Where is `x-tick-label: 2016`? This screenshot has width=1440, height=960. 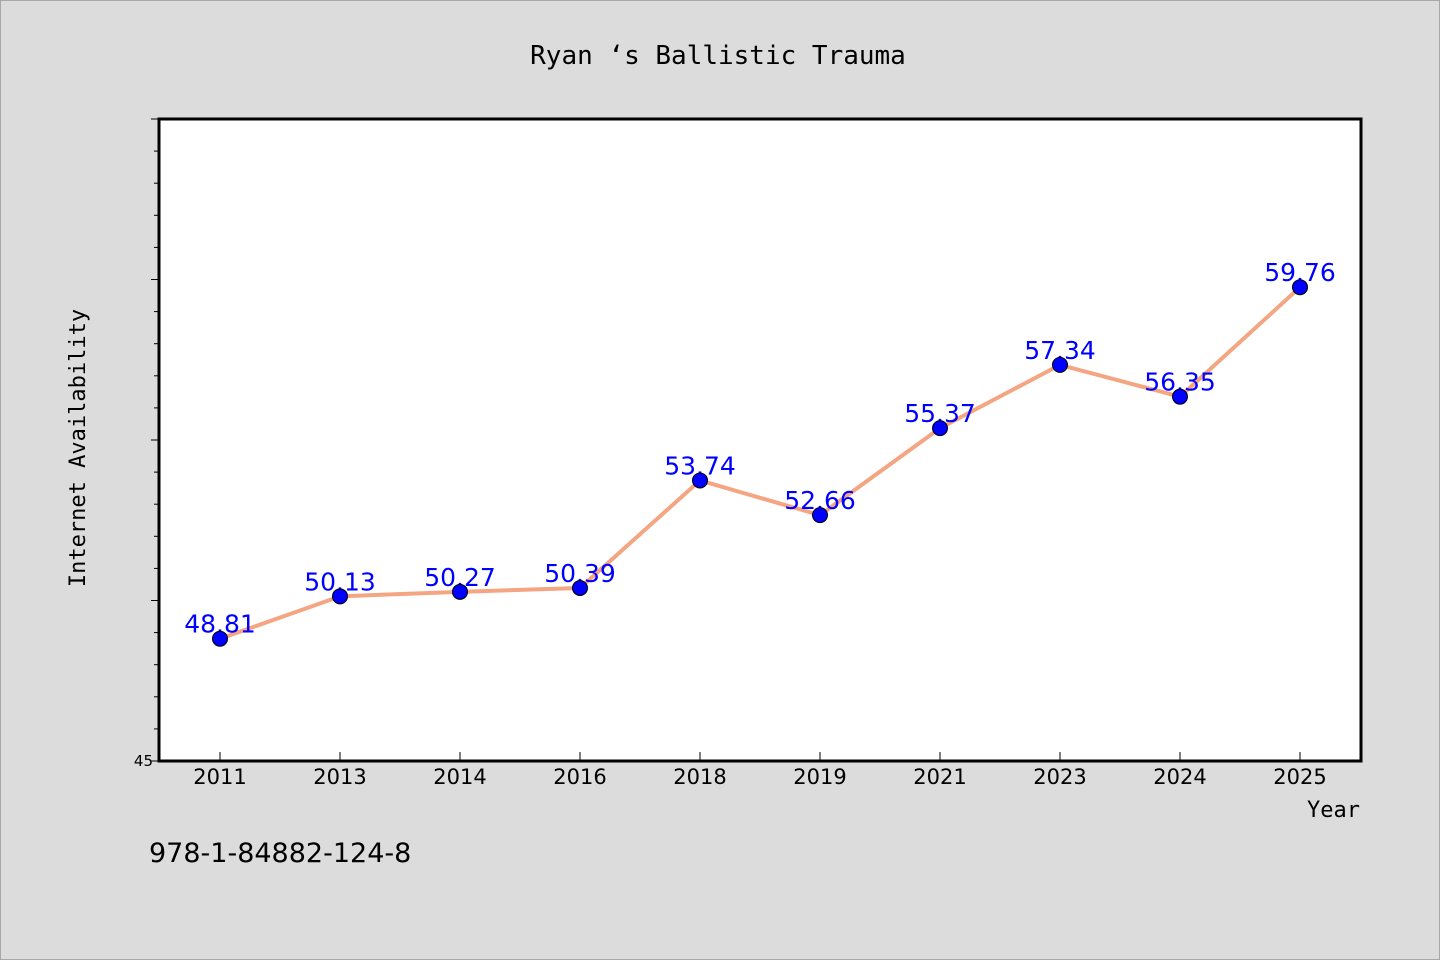
x-tick-label: 2016 is located at coordinates (579, 777).